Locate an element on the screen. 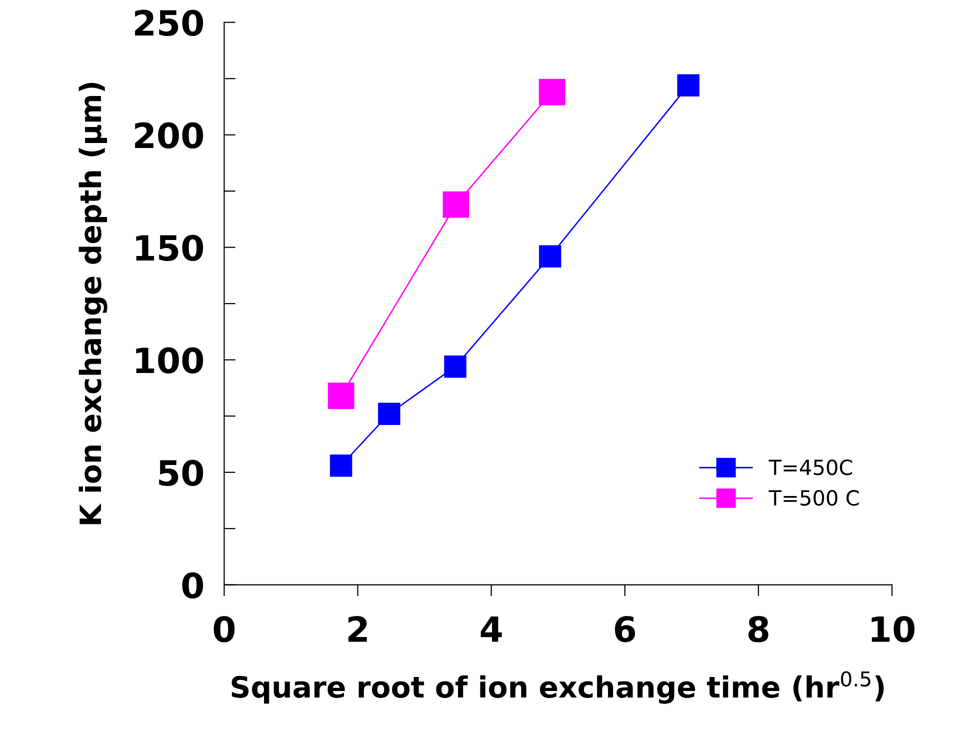  x-tick-label: 10 is located at coordinates (893, 629).